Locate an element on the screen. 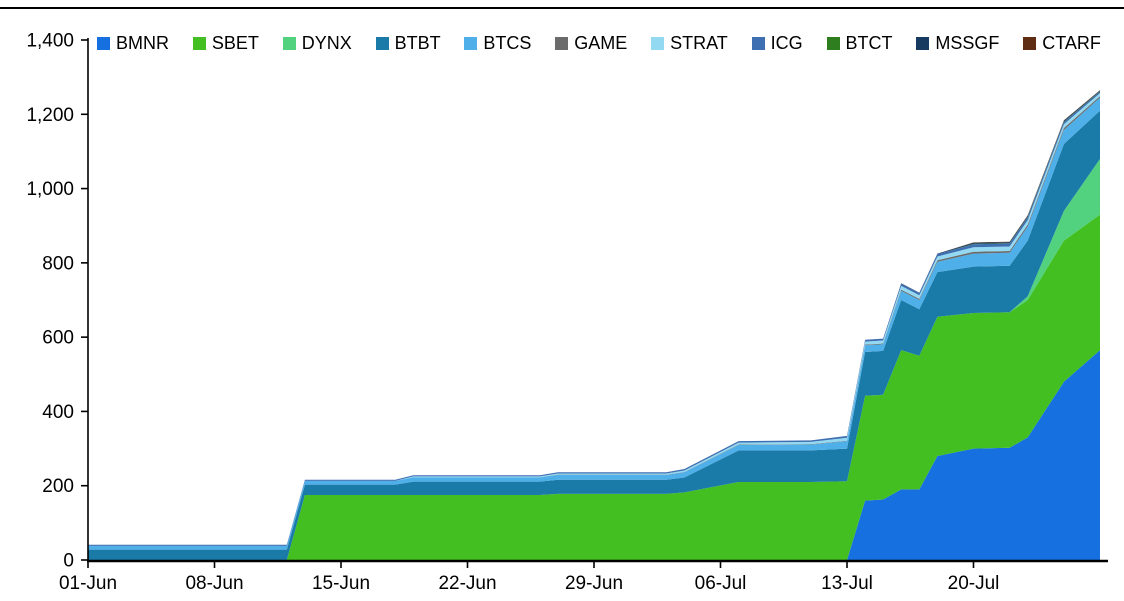 The width and height of the screenshot is (1124, 601). legend-item-game: GAME is located at coordinates (591, 43).